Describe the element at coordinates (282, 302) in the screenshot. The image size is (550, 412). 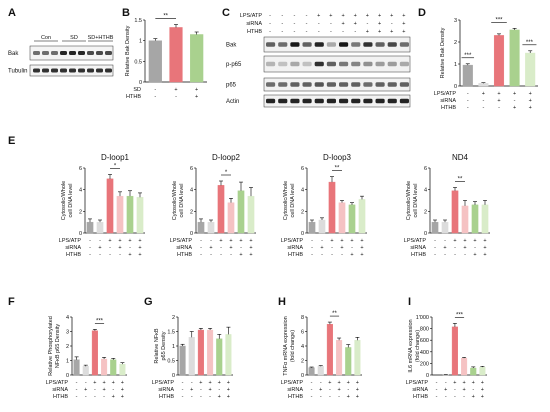
I see `panel-label-h: H` at that location.